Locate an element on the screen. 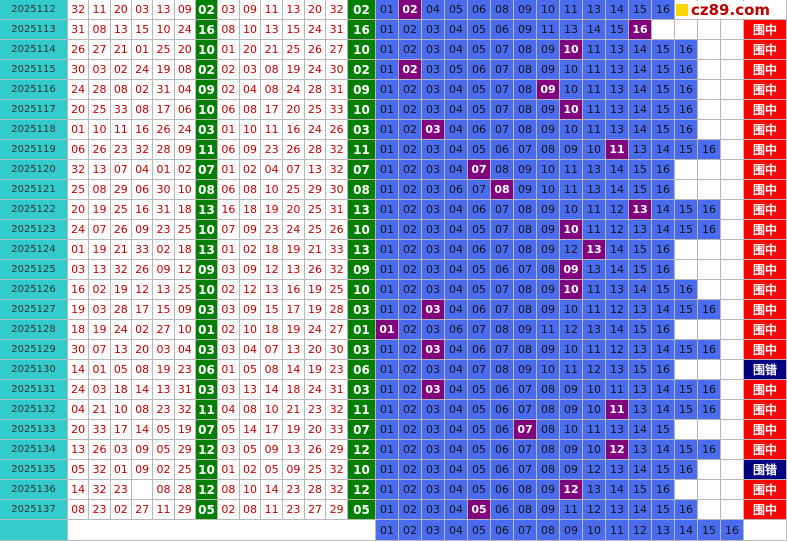  red-number: 03 is located at coordinates (79, 270).